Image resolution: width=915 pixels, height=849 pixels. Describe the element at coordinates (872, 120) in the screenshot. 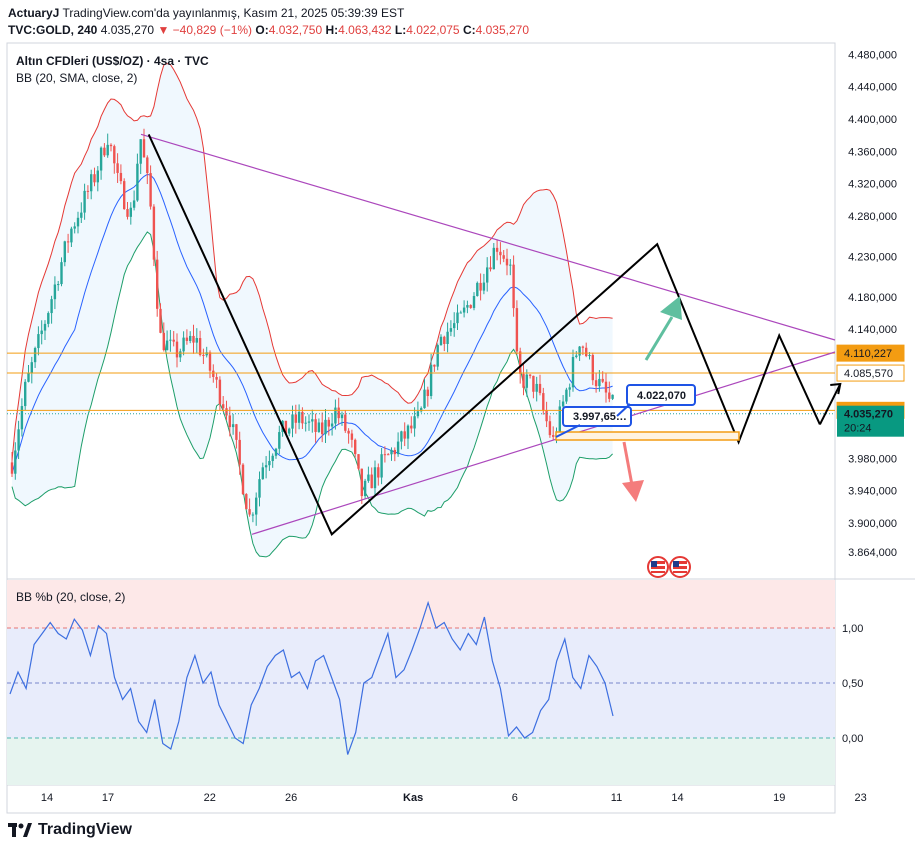

I see `price-tick-label: 4.400,000` at that location.